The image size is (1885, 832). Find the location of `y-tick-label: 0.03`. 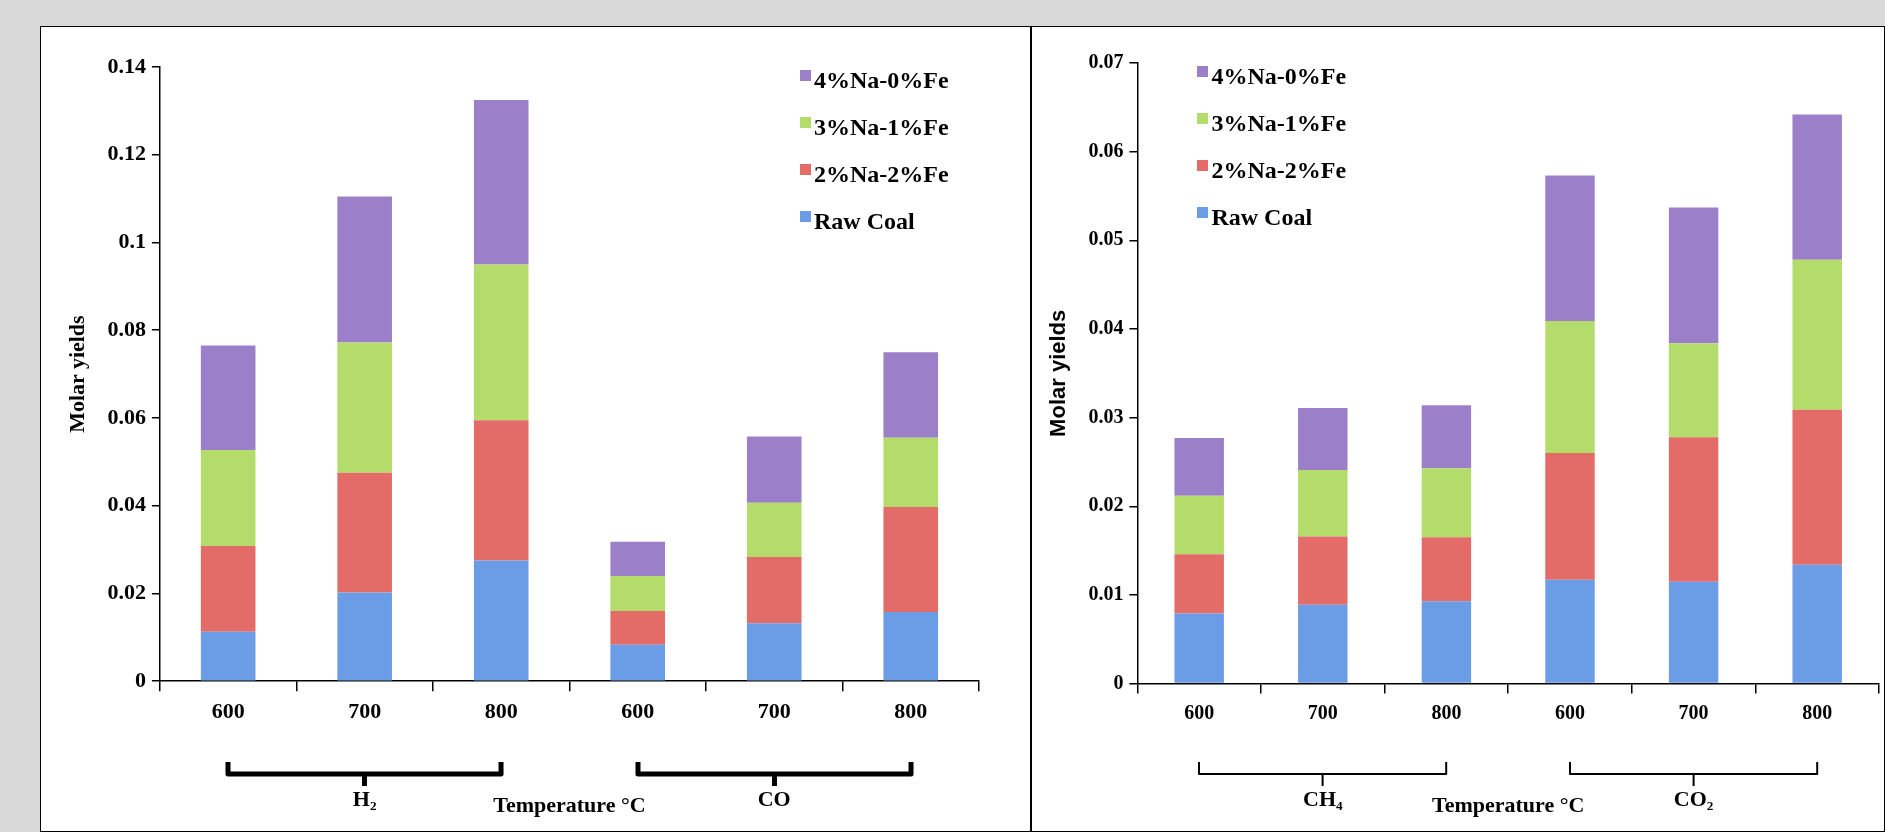

y-tick-label: 0.03 is located at coordinates (1106, 415).